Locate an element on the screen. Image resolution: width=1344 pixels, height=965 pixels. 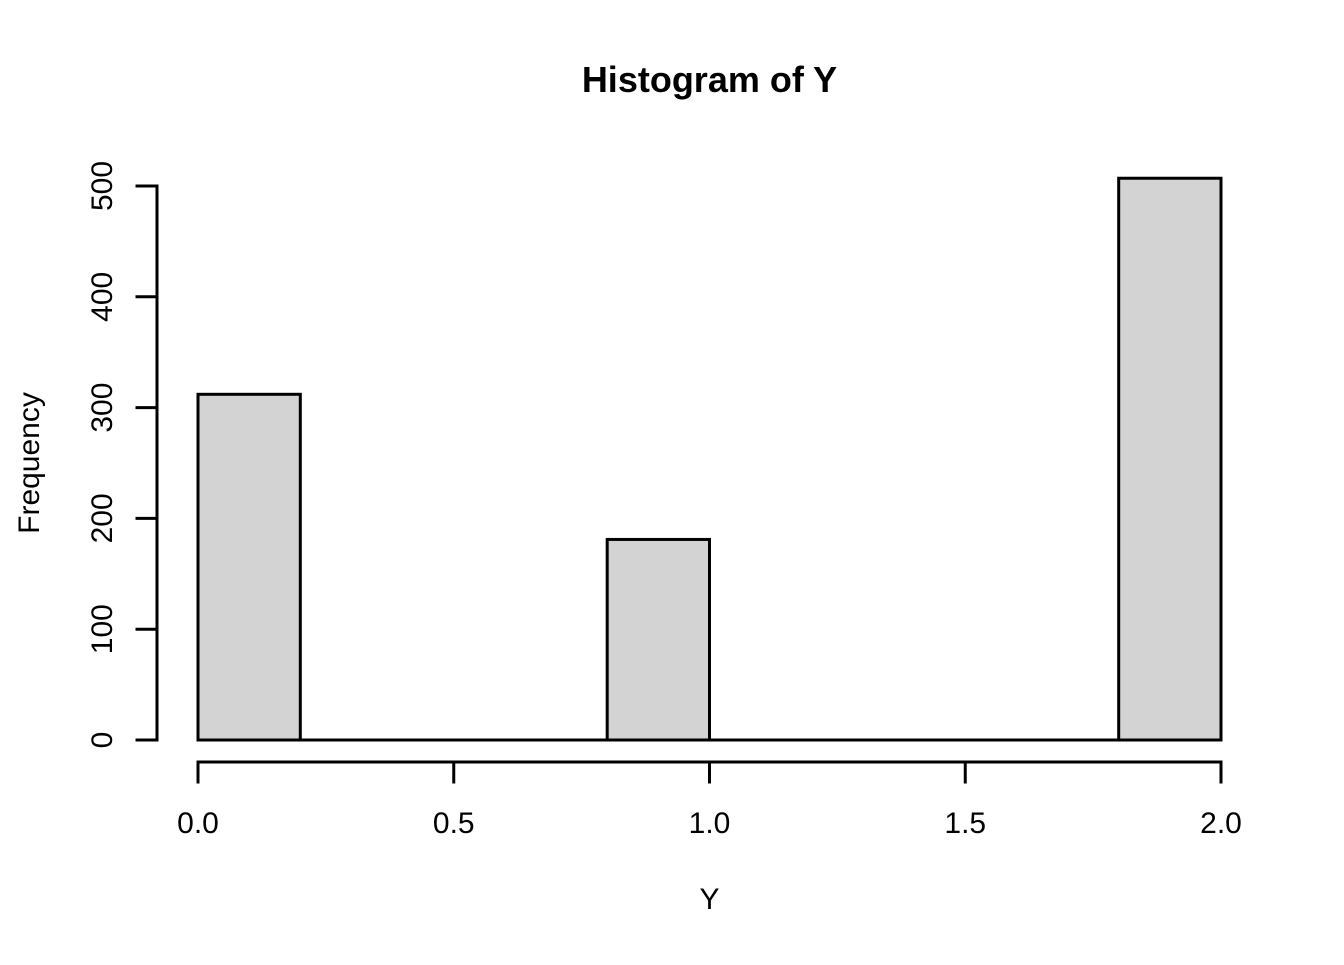
y-axis: 0 100 200 300 400 500 is located at coordinates (122, 455).